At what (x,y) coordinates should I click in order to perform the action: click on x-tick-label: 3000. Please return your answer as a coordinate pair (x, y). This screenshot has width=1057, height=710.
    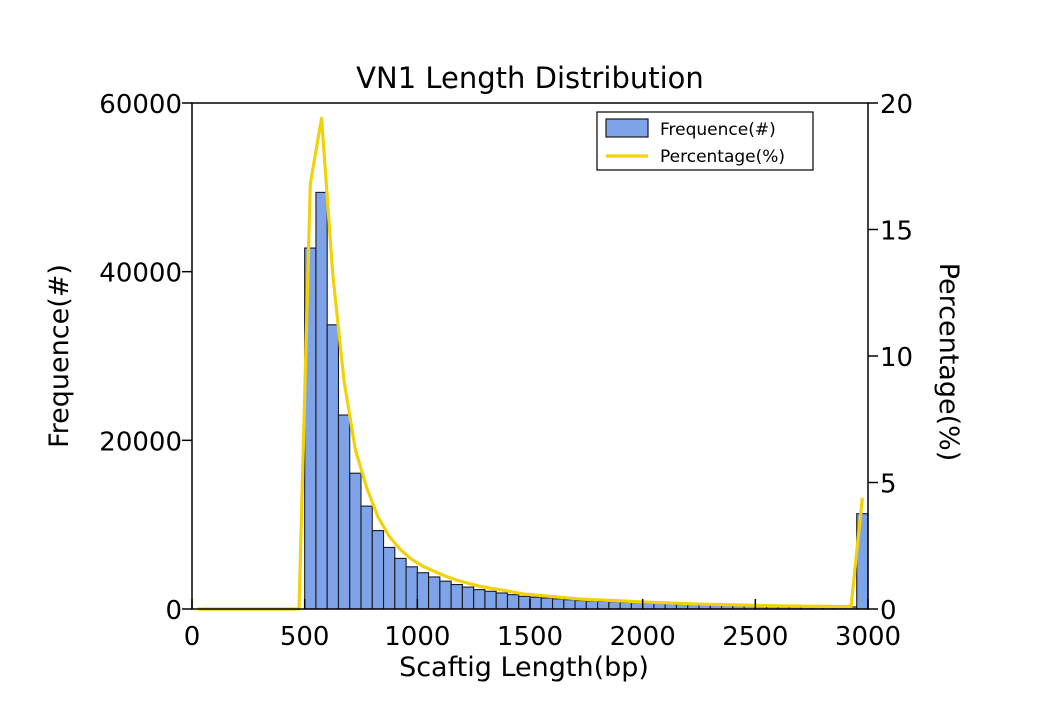
    Looking at the image, I should click on (868, 637).